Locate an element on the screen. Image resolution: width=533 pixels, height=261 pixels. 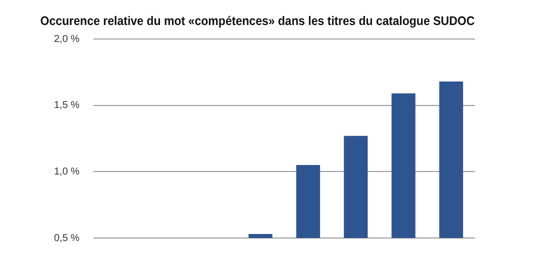
chart-title: Occurence relative du mot «compétences» dans les titres du catalogue SUDOC is located at coordinates (258, 21).